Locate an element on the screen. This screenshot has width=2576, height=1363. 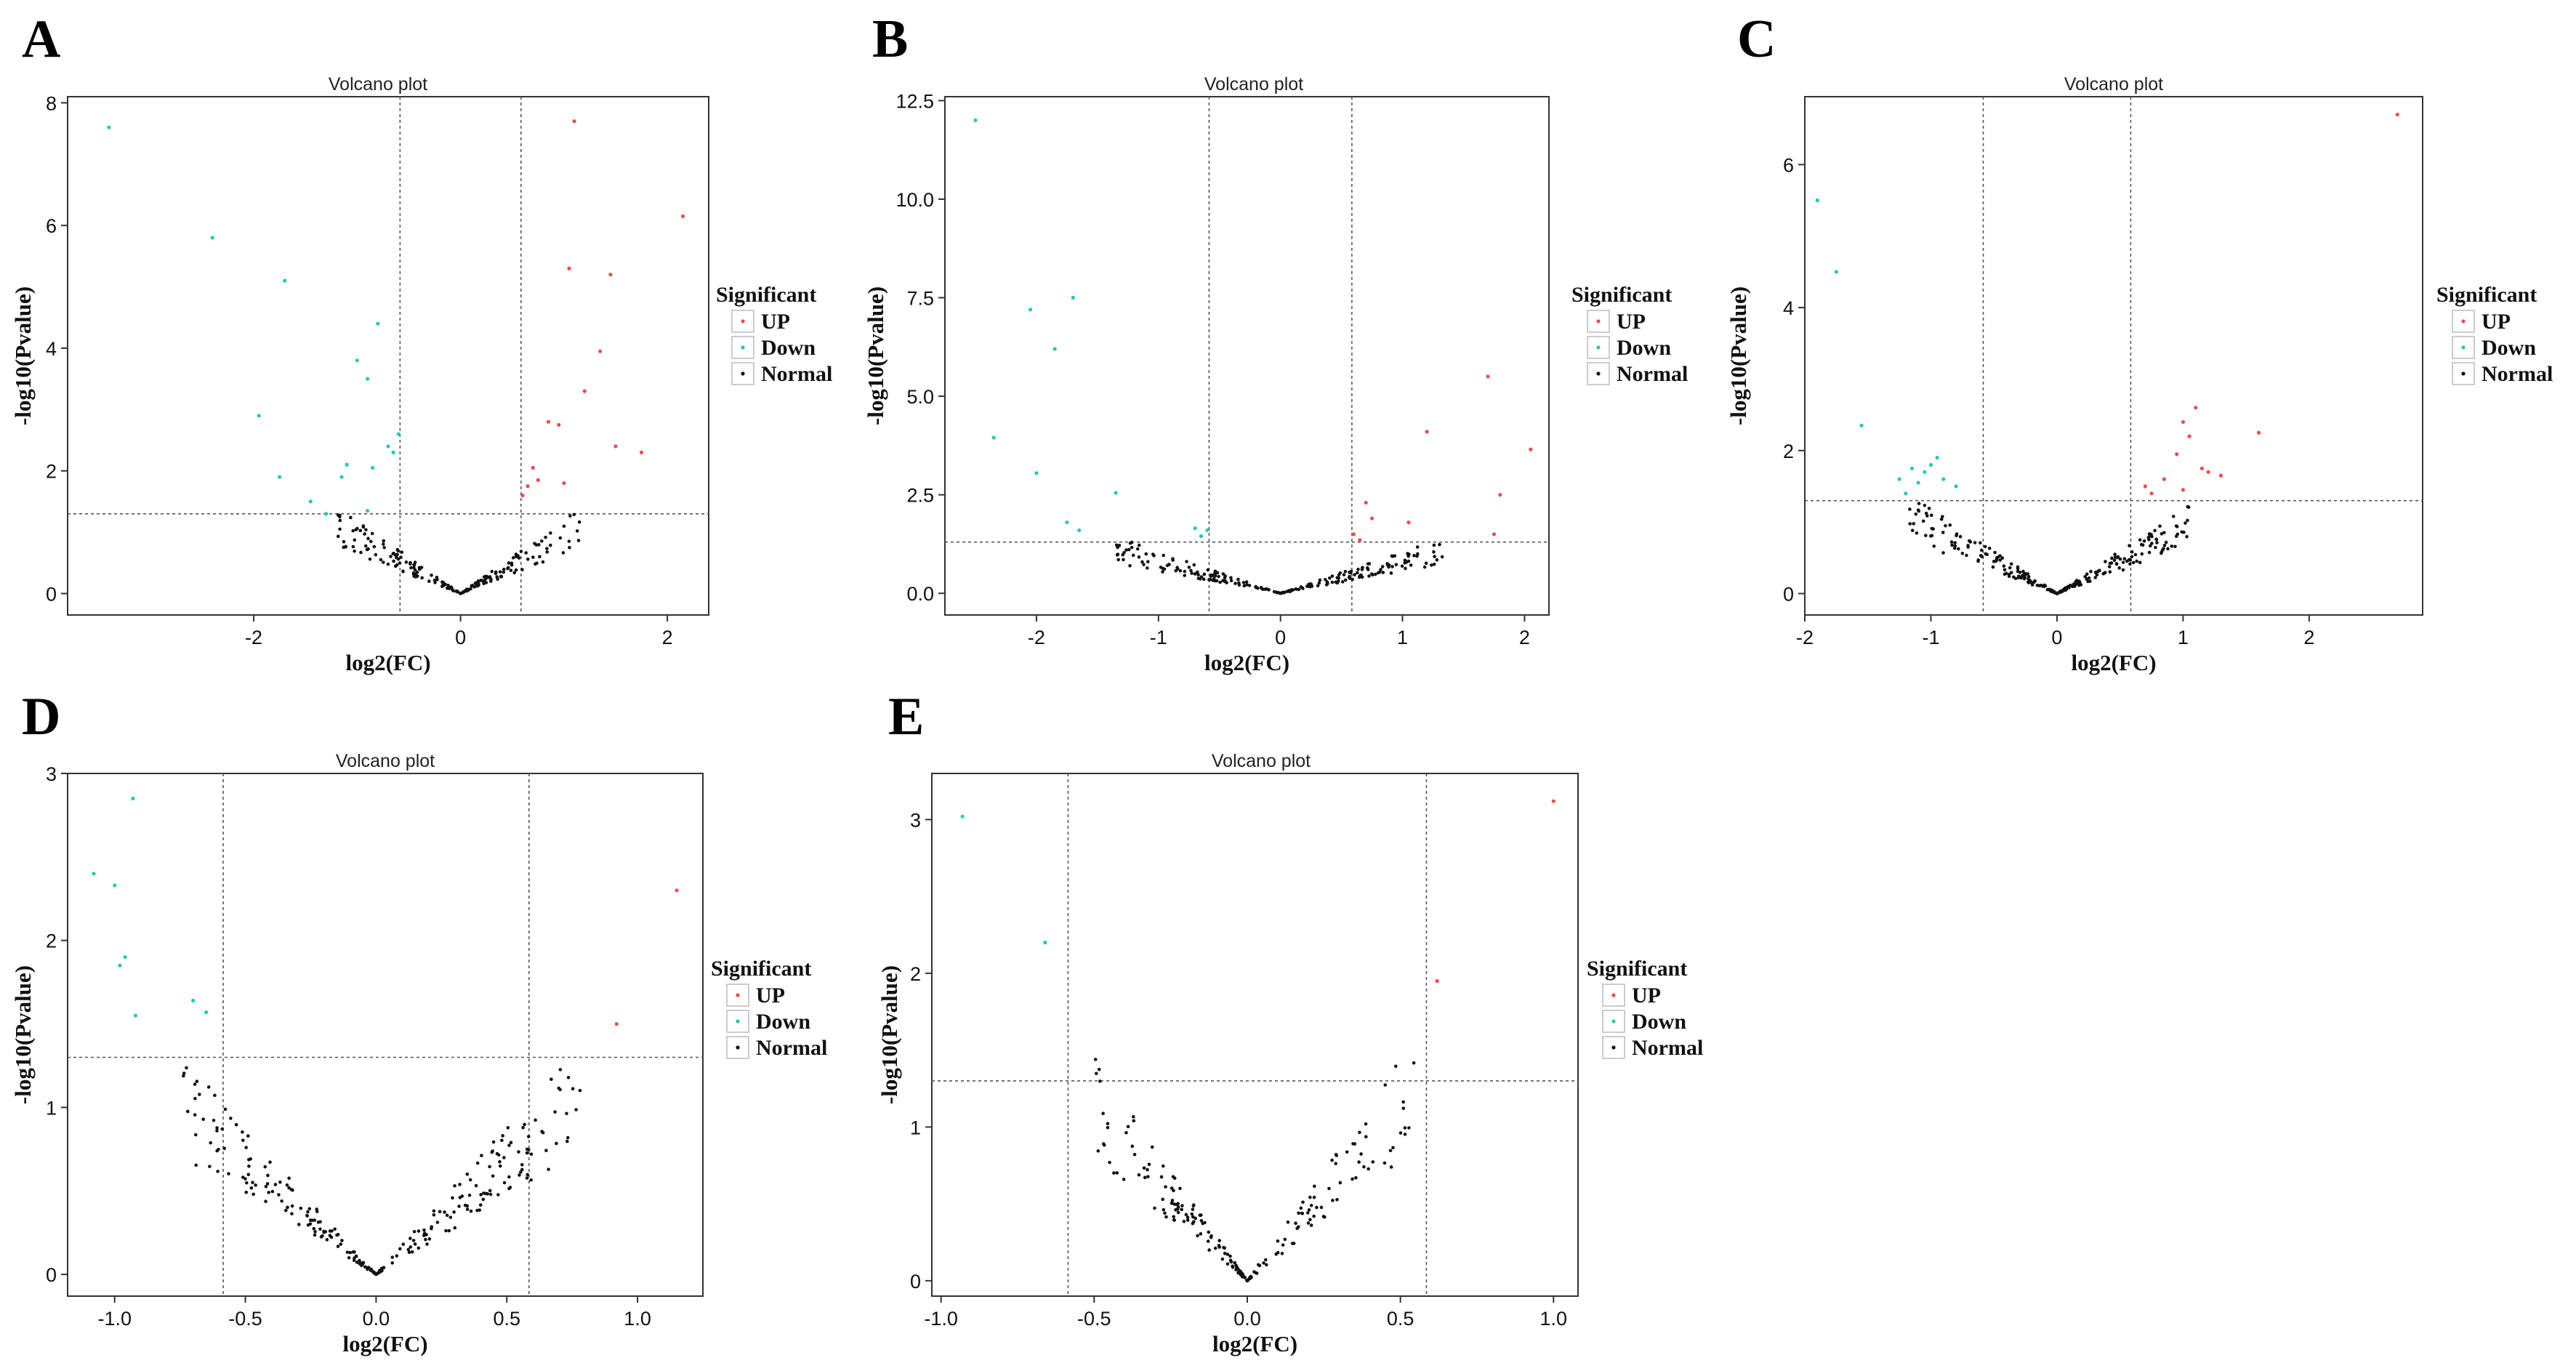
plot-frame is located at coordinates (1247, 356).